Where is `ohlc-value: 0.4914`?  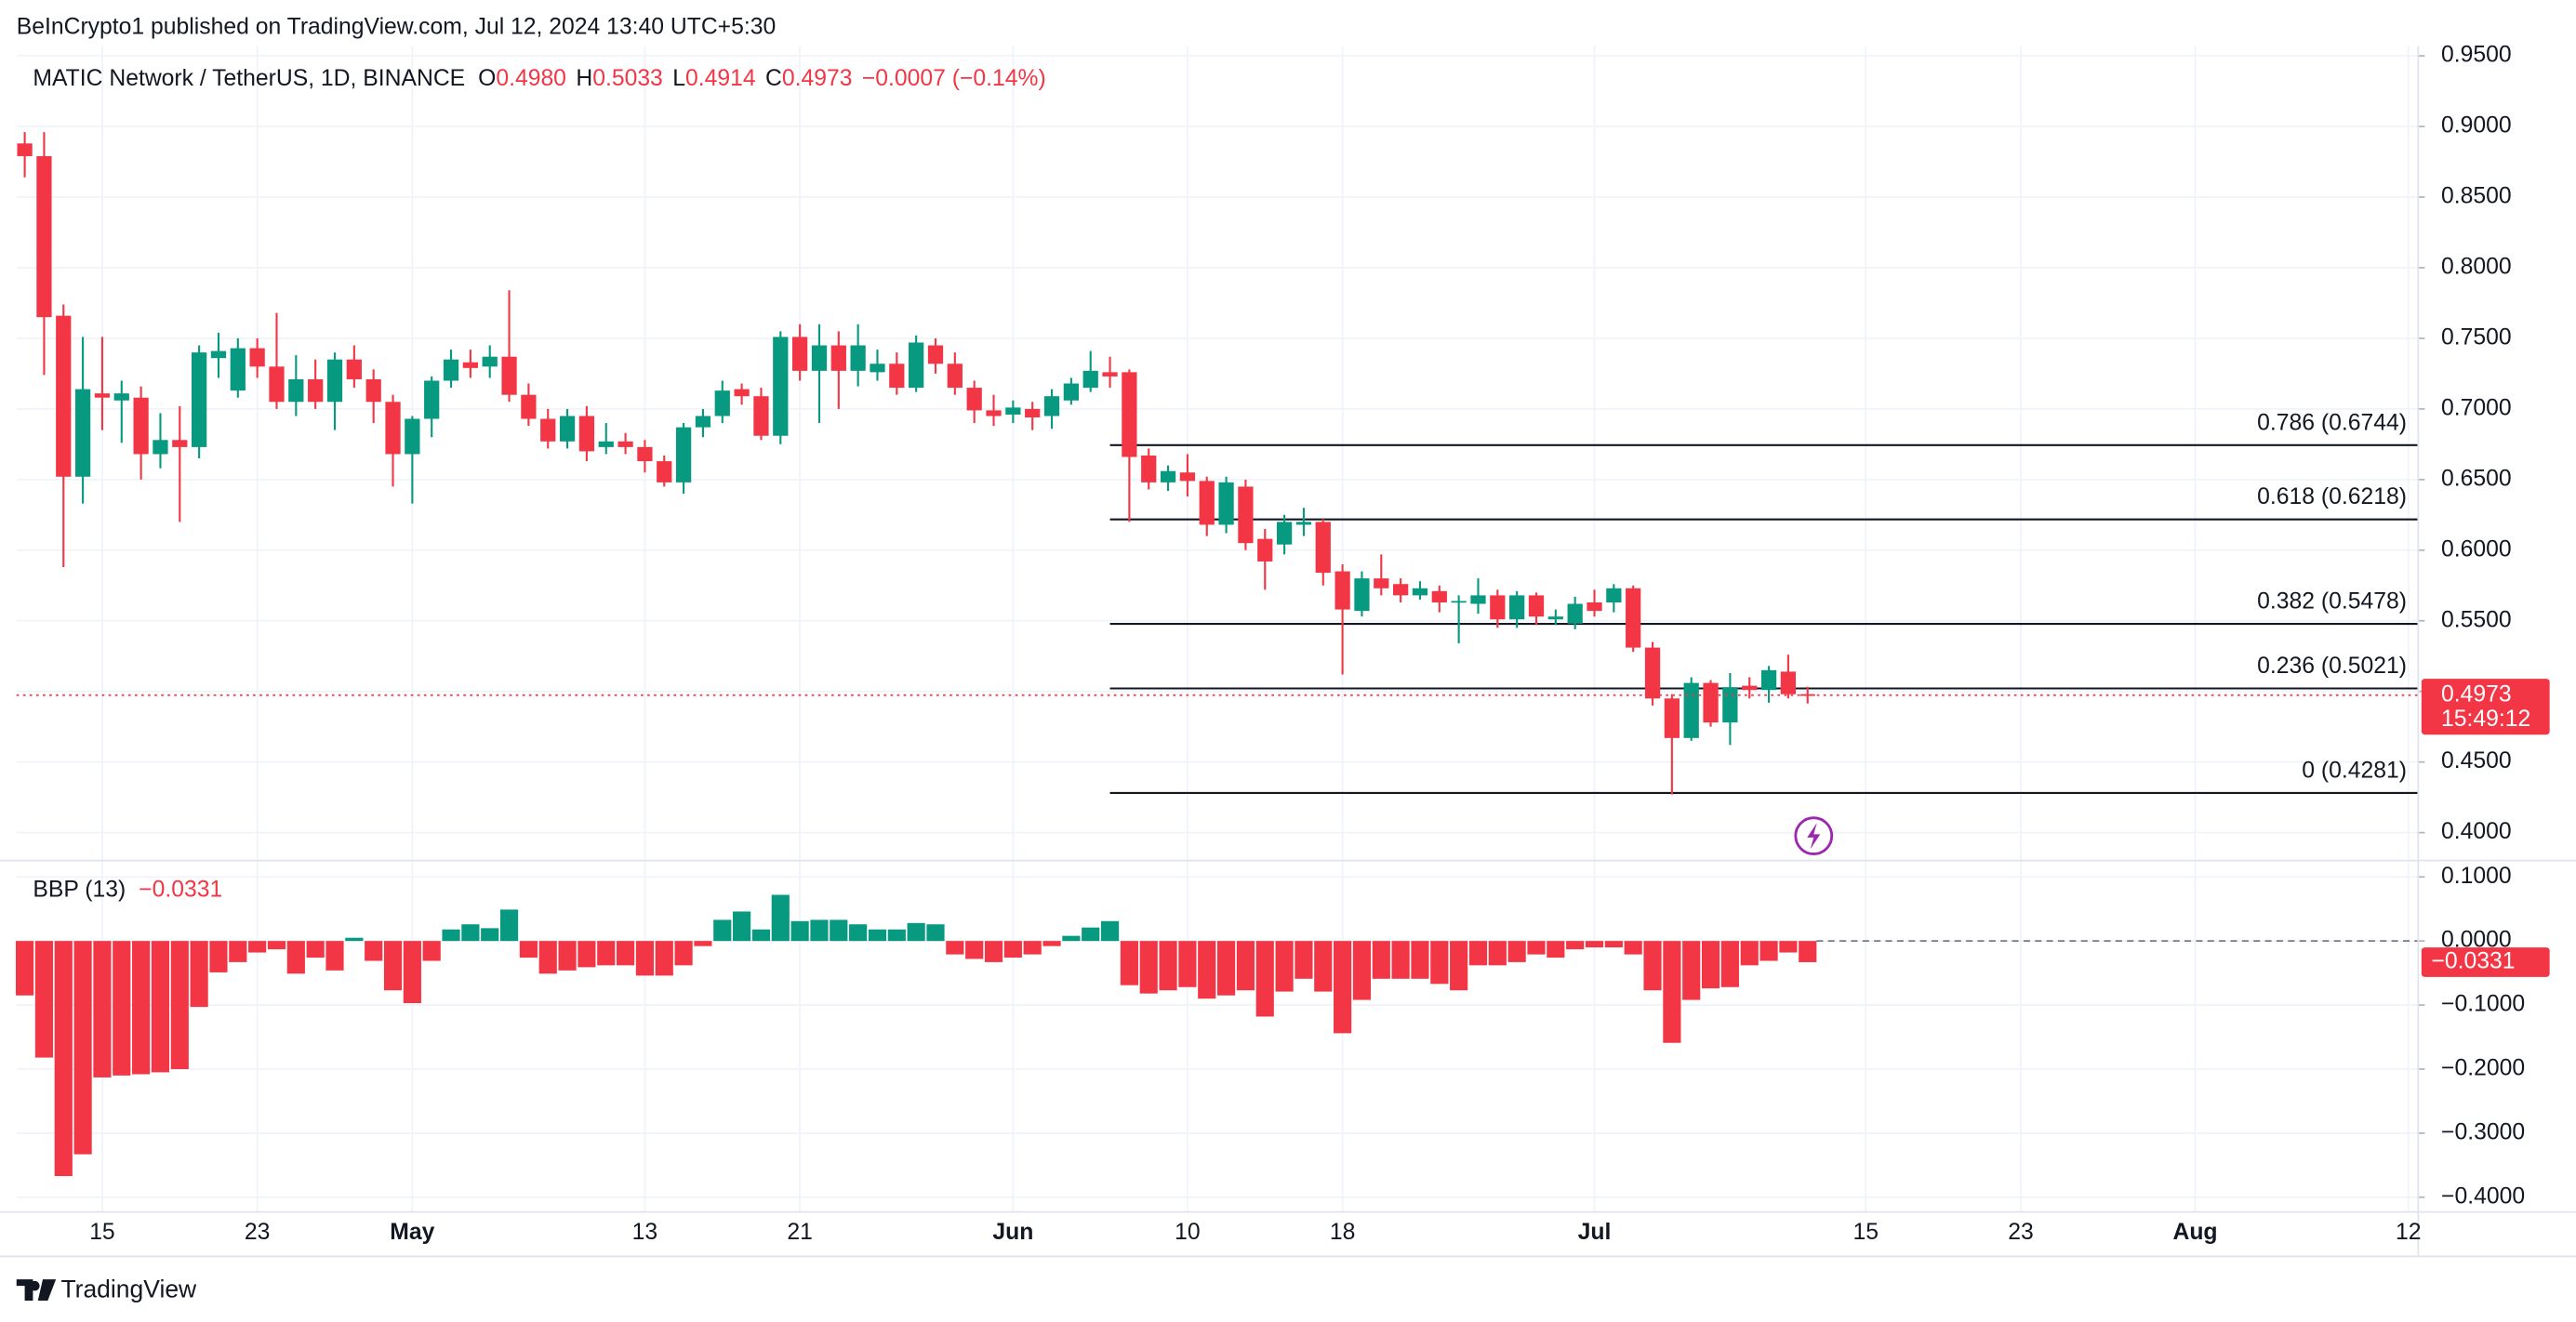
ohlc-value: 0.4914 is located at coordinates (720, 77).